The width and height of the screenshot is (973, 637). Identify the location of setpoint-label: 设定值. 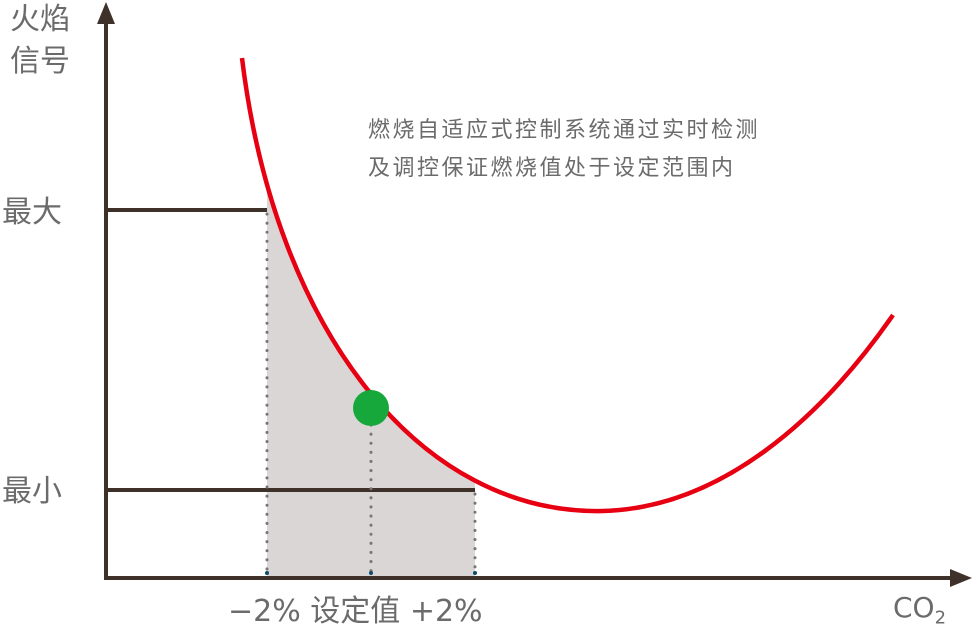
(355, 611).